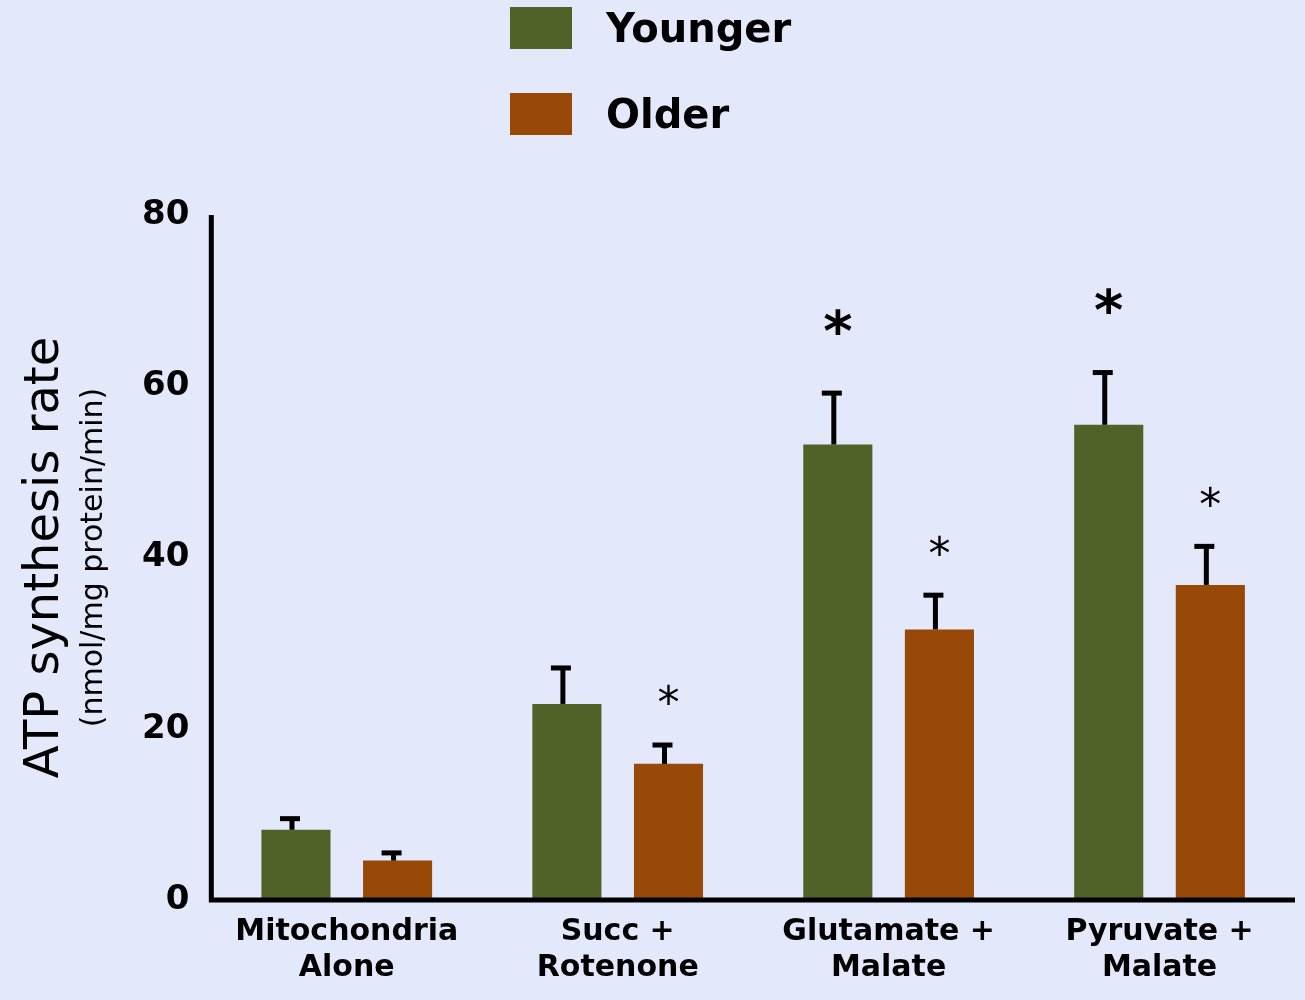 The width and height of the screenshot is (1305, 1000). I want to click on y-tick-label: 40, so click(165, 554).